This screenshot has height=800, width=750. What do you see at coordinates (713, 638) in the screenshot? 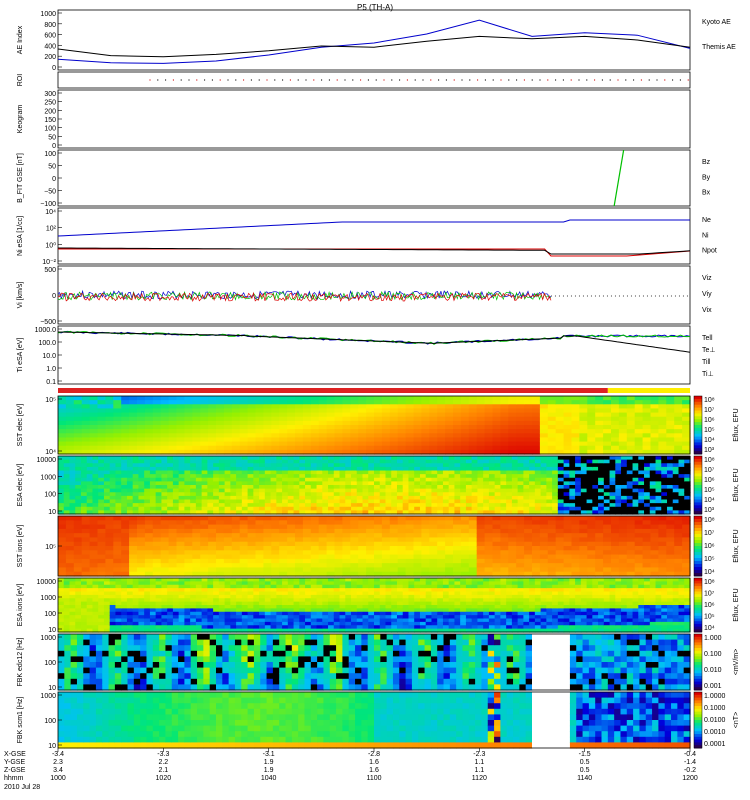
I see `colorbar-tick-fbk_e: 1.000` at bounding box center [713, 638].